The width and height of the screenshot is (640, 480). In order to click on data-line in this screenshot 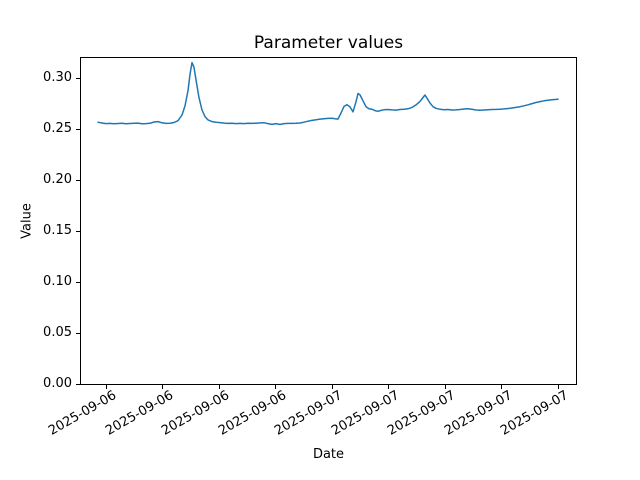, I will do `click(328, 93)`.